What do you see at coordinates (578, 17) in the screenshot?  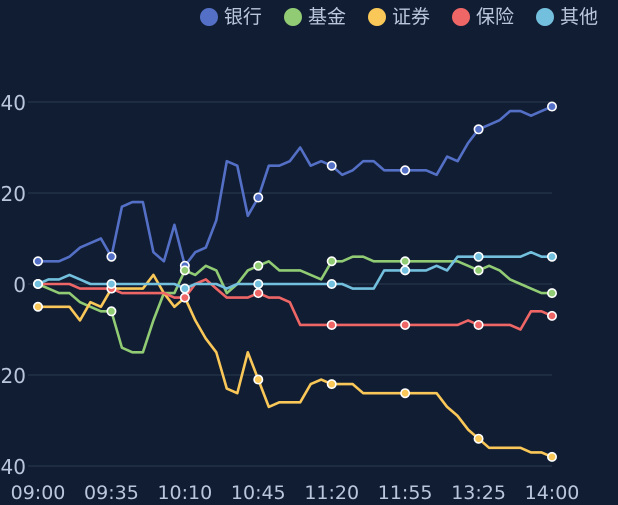 I see `legend-label-other: 其他` at bounding box center [578, 17].